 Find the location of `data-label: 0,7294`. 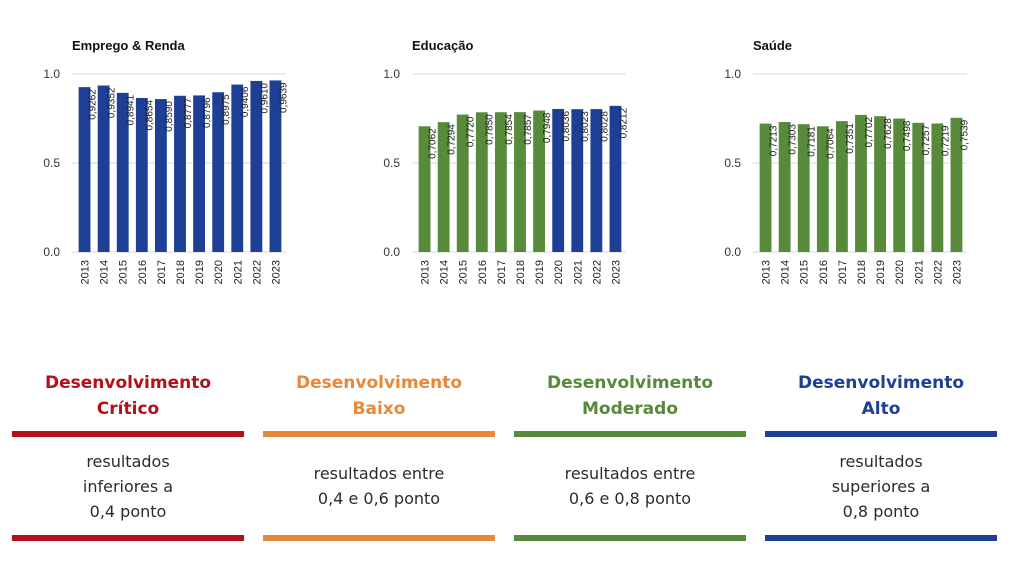

data-label: 0,7294 is located at coordinates (452, 139).